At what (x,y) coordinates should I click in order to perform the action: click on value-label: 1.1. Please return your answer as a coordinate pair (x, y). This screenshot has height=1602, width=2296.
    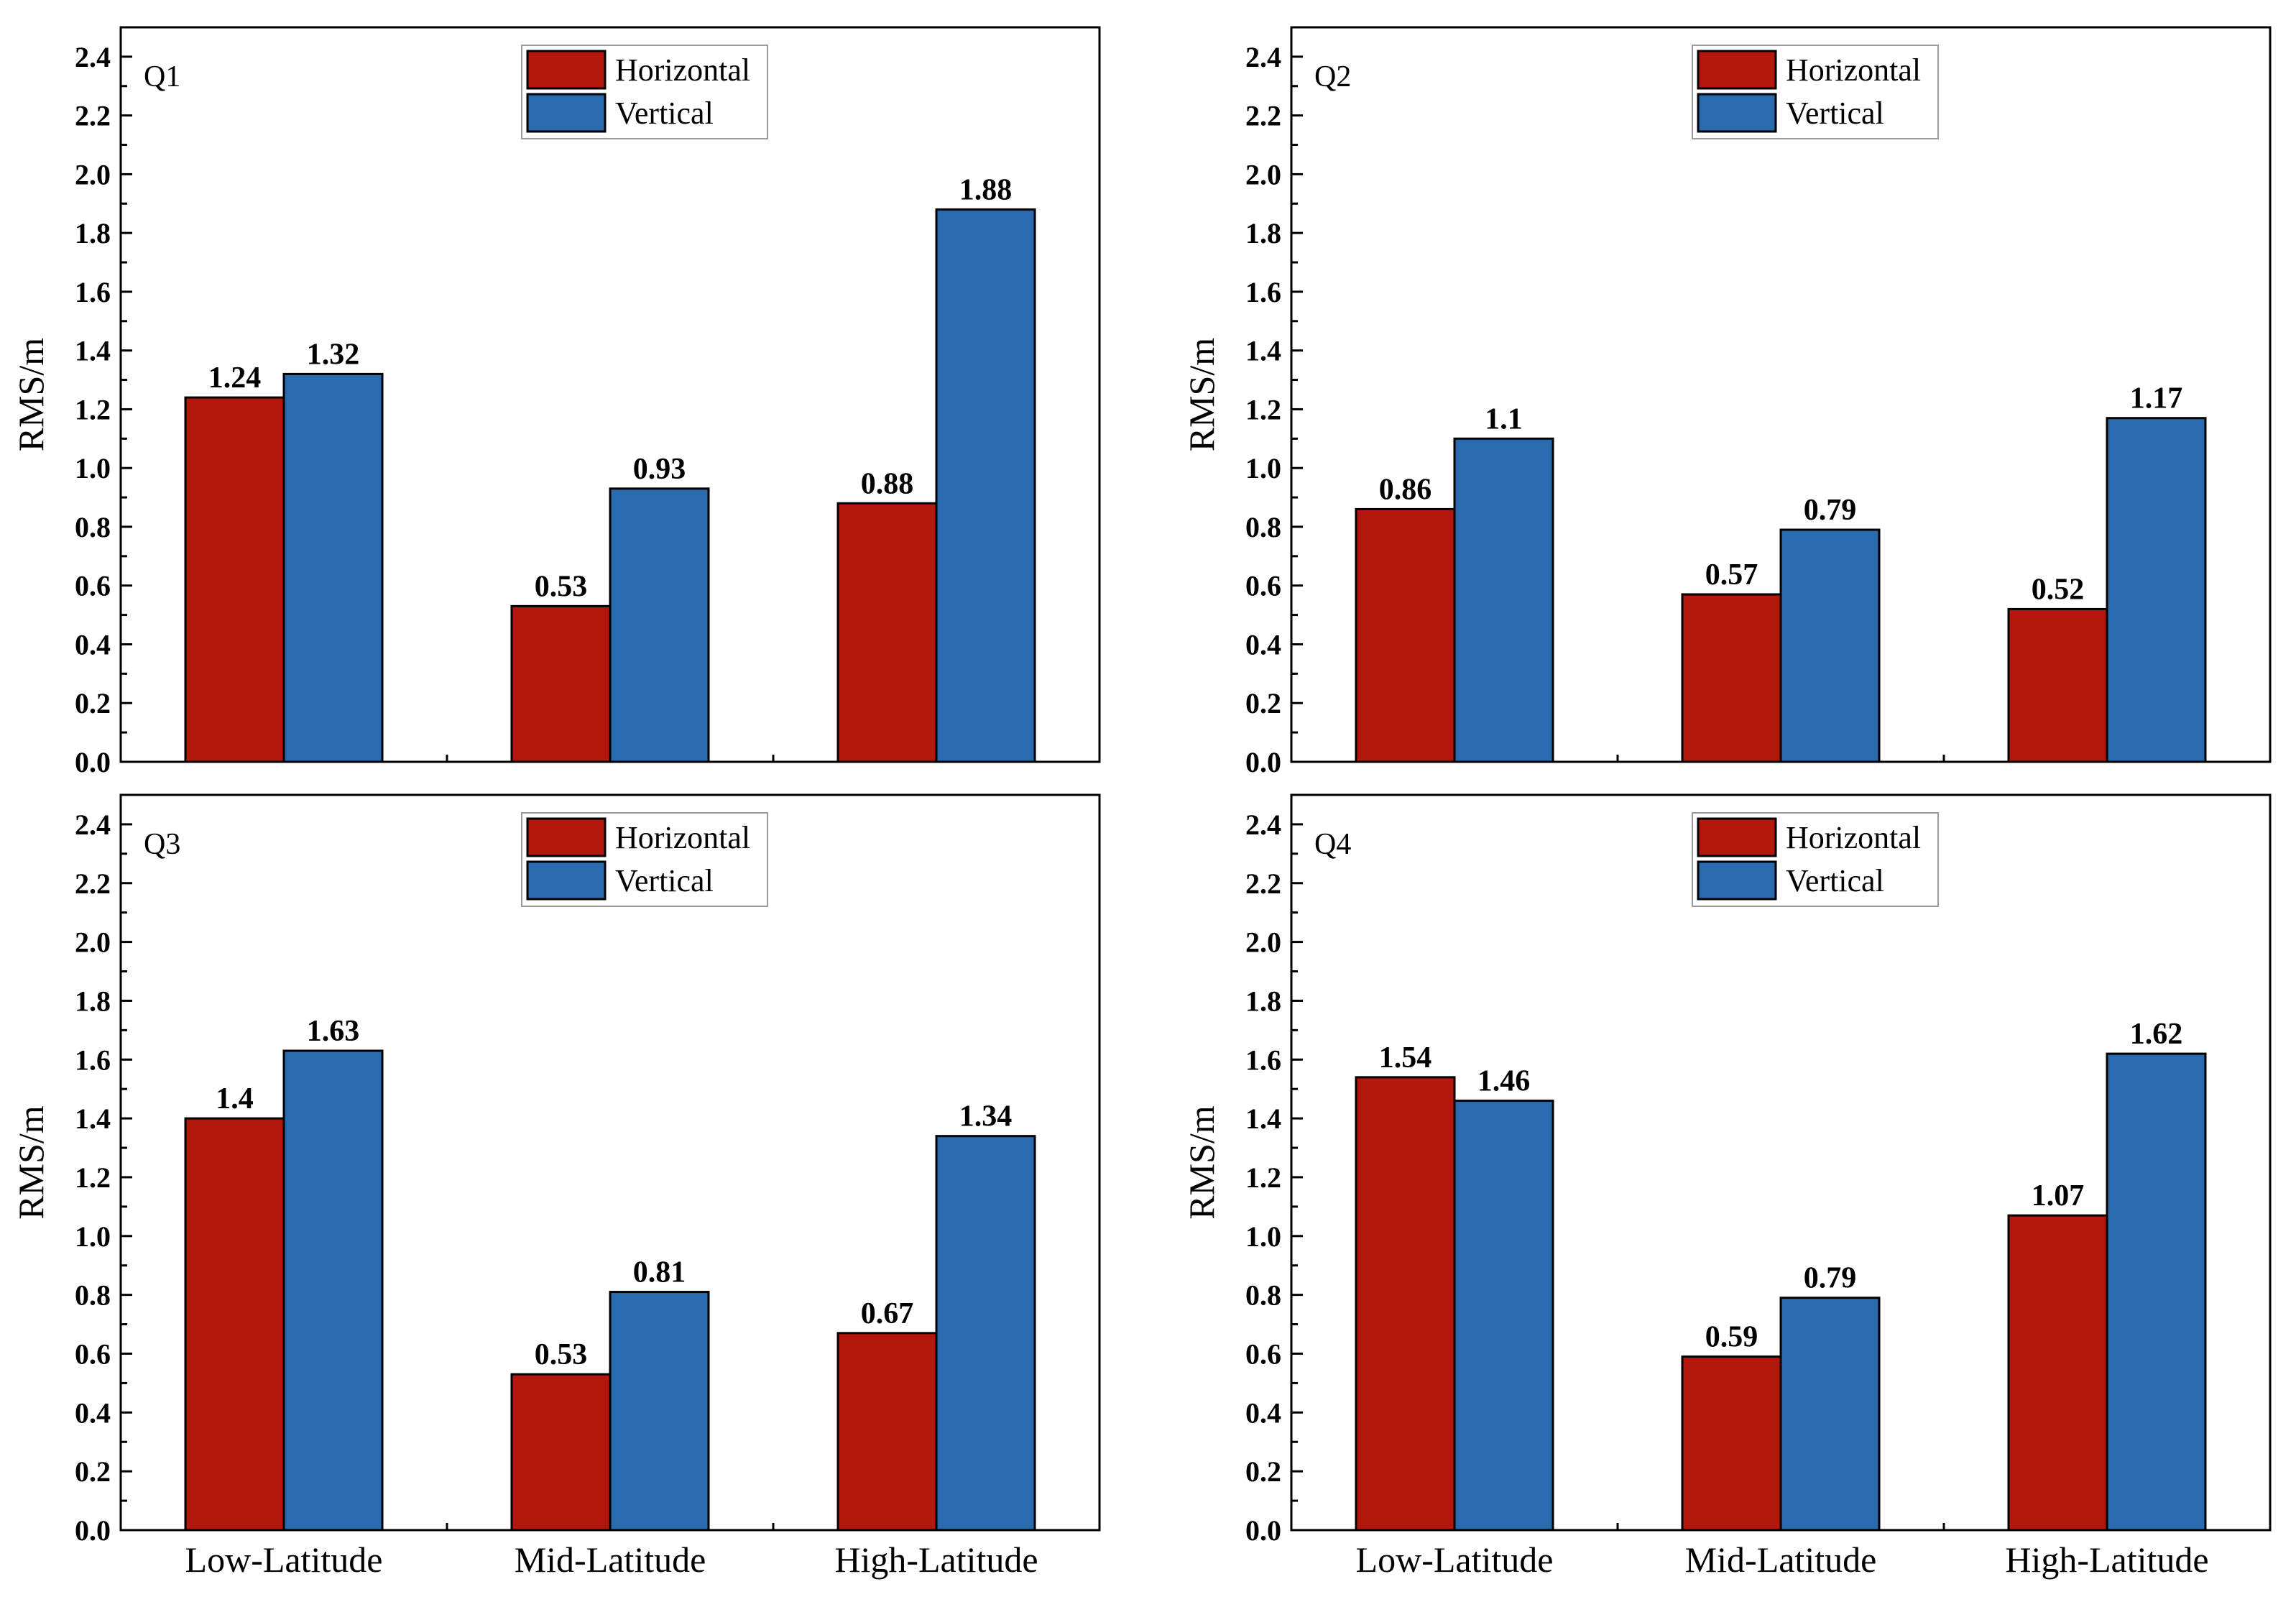
    Looking at the image, I should click on (1504, 419).